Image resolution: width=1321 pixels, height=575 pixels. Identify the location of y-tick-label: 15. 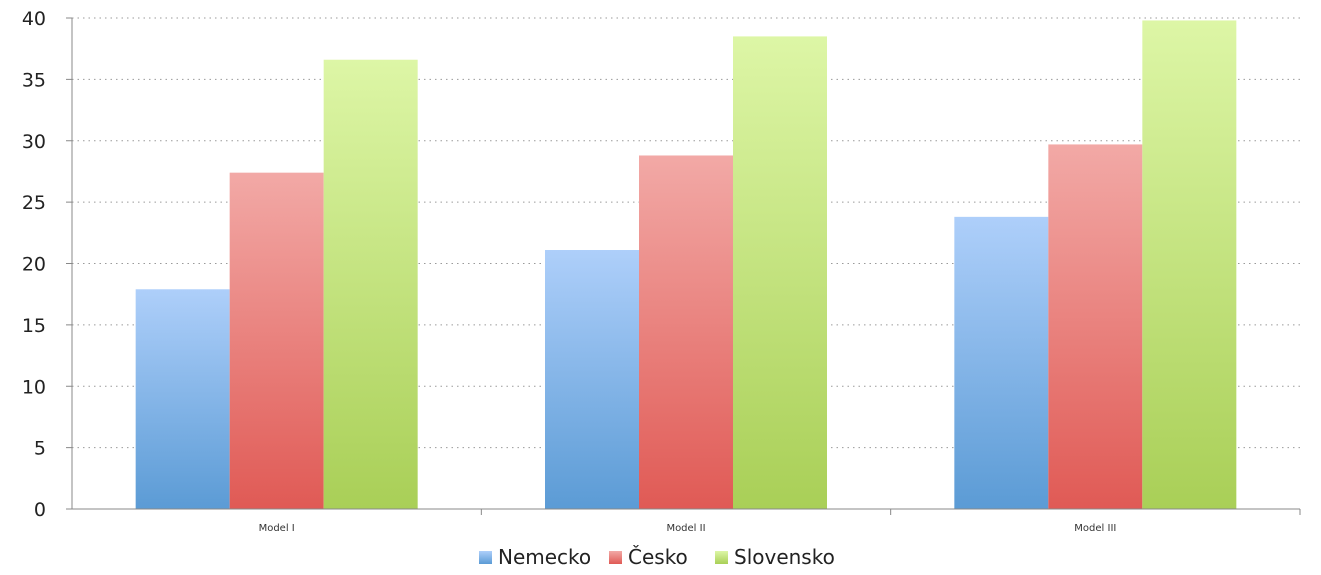
(34, 326).